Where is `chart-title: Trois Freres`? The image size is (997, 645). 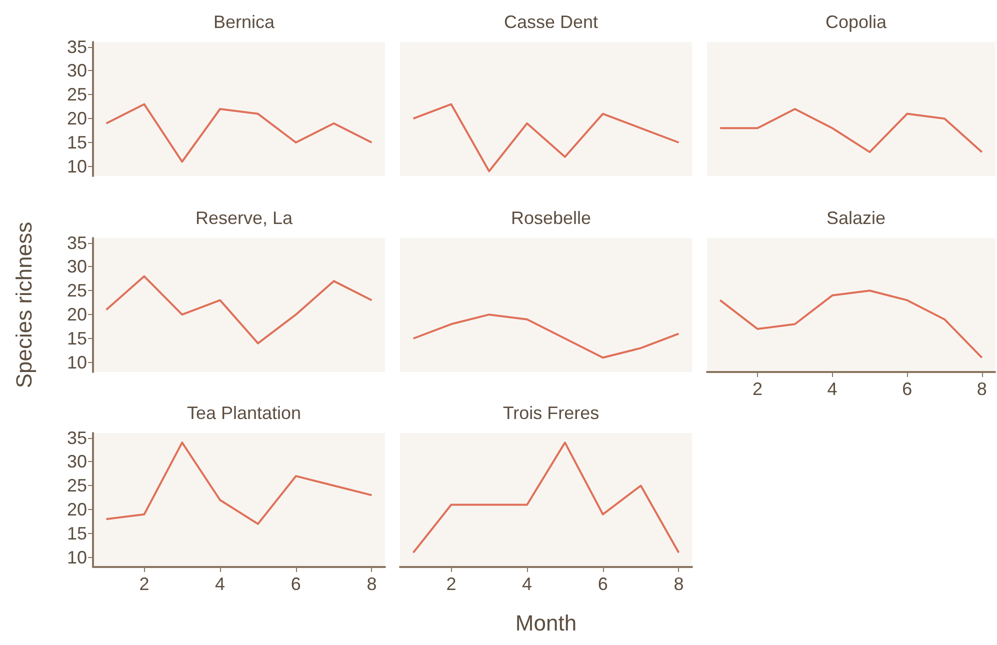 chart-title: Trois Freres is located at coordinates (551, 413).